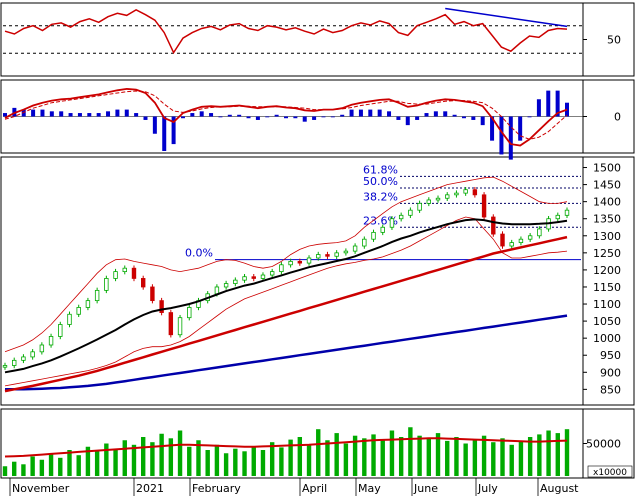 This screenshot has height=496, width=635. Describe the element at coordinates (506, 17) in the screenshot. I see `rsi-trendline` at that location.